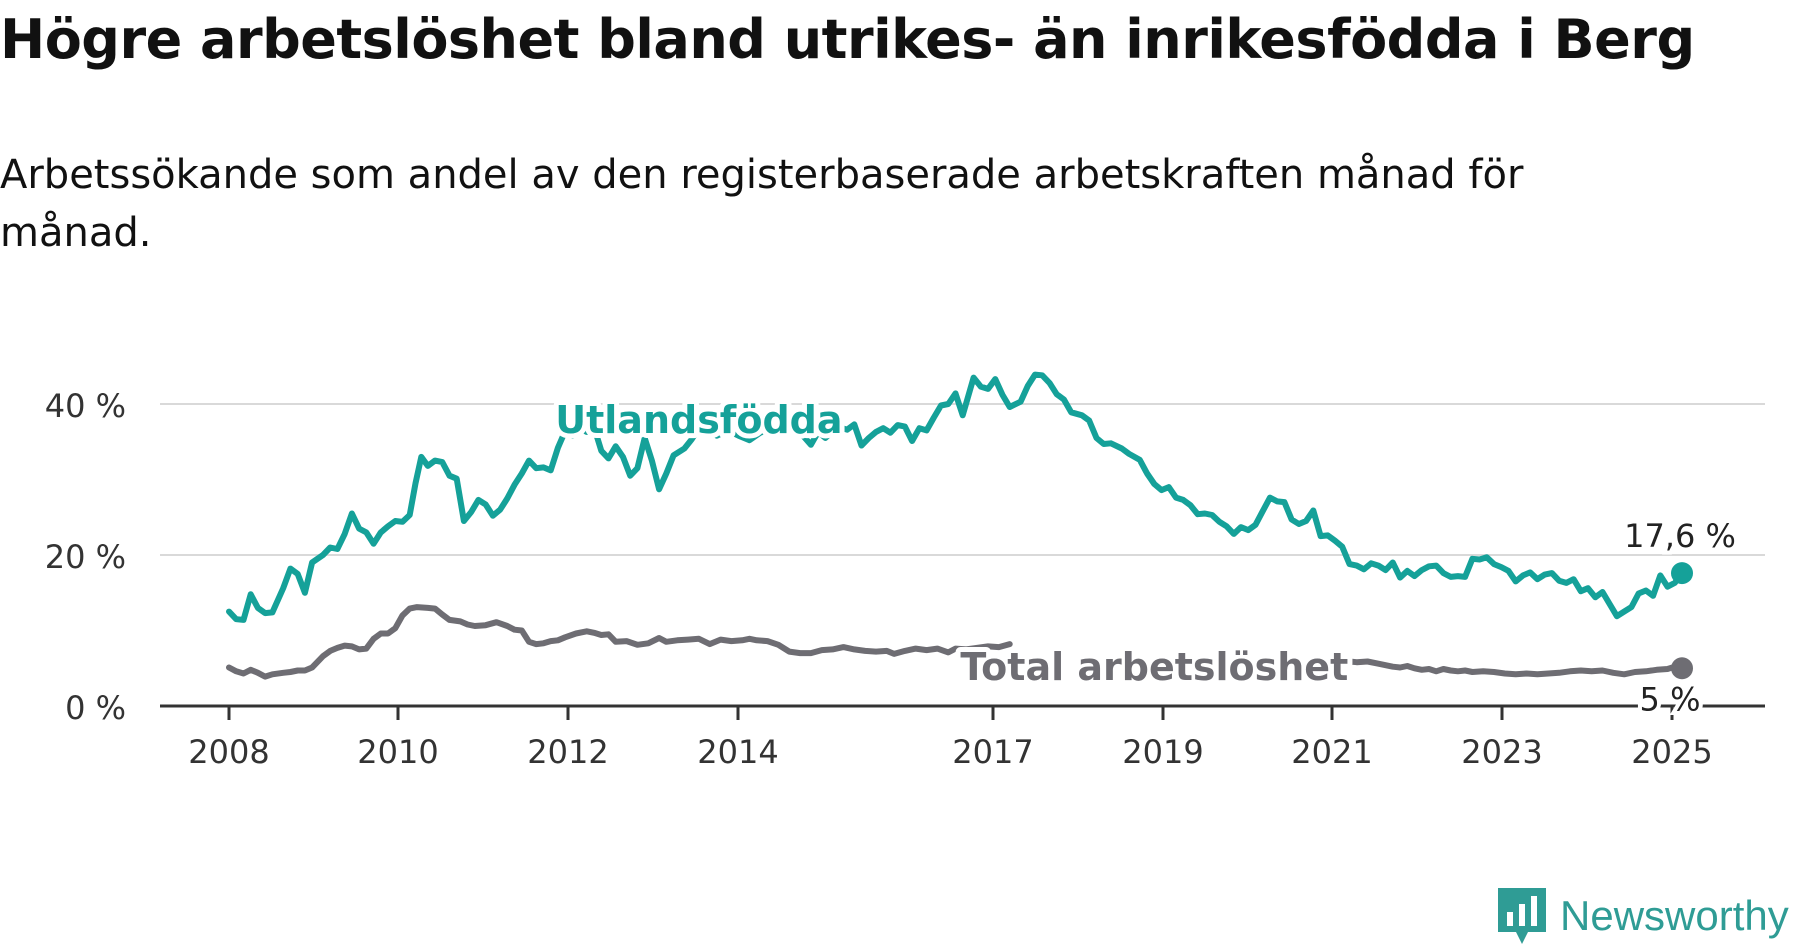 The image size is (1800, 948). What do you see at coordinates (1510, 668) in the screenshot?
I see `series-line-total-tail` at bounding box center [1510, 668].